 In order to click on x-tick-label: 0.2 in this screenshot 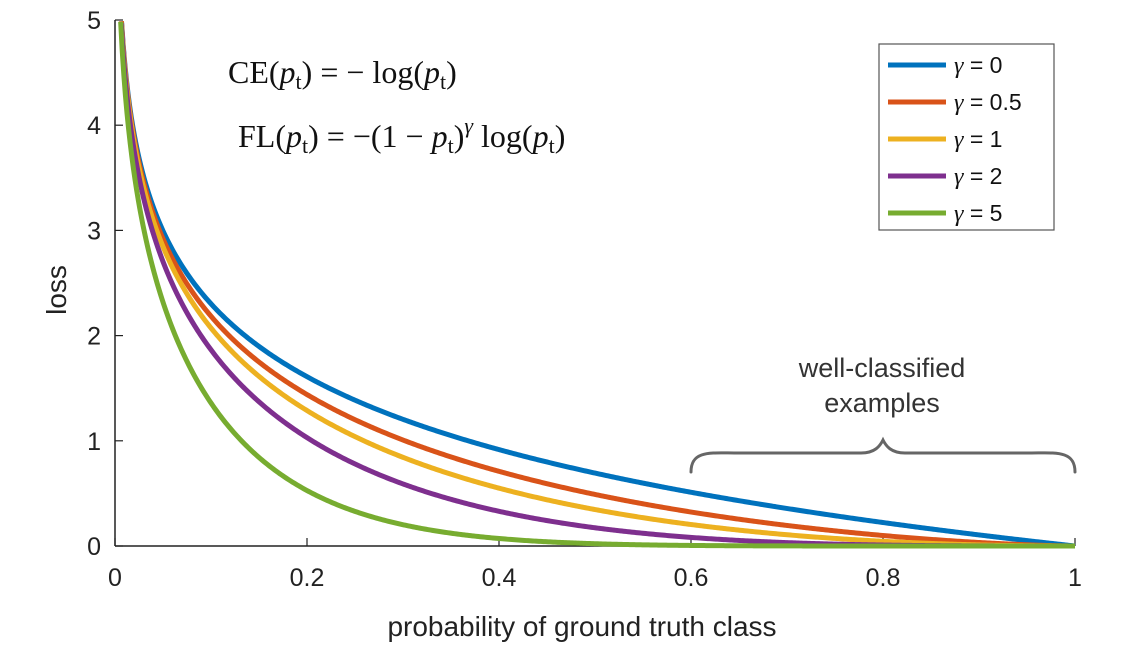, I will do `click(307, 578)`.